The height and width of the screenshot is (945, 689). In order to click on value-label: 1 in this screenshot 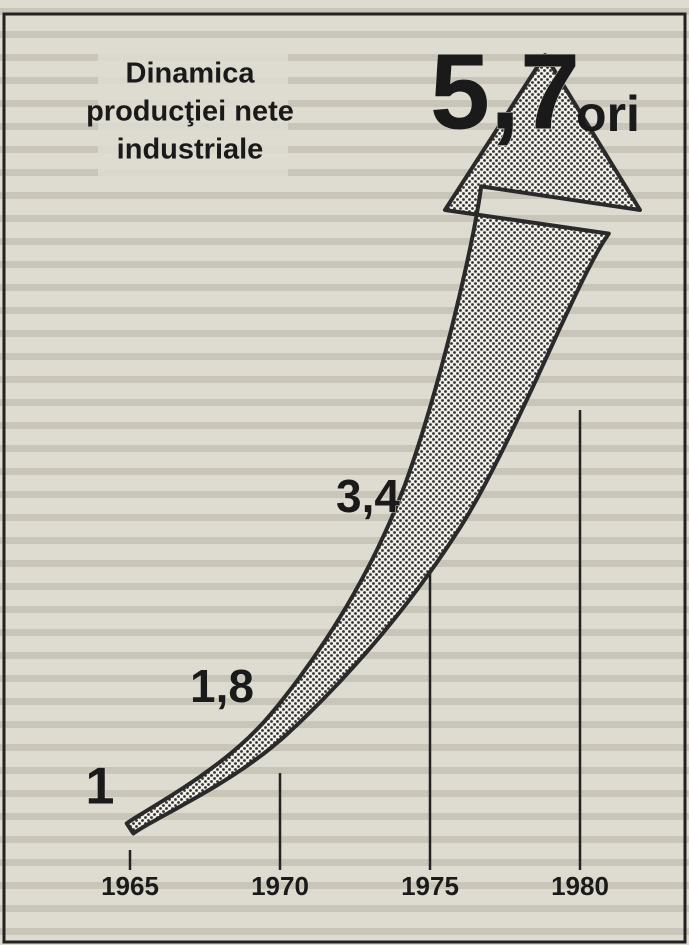, I will do `click(100, 787)`.